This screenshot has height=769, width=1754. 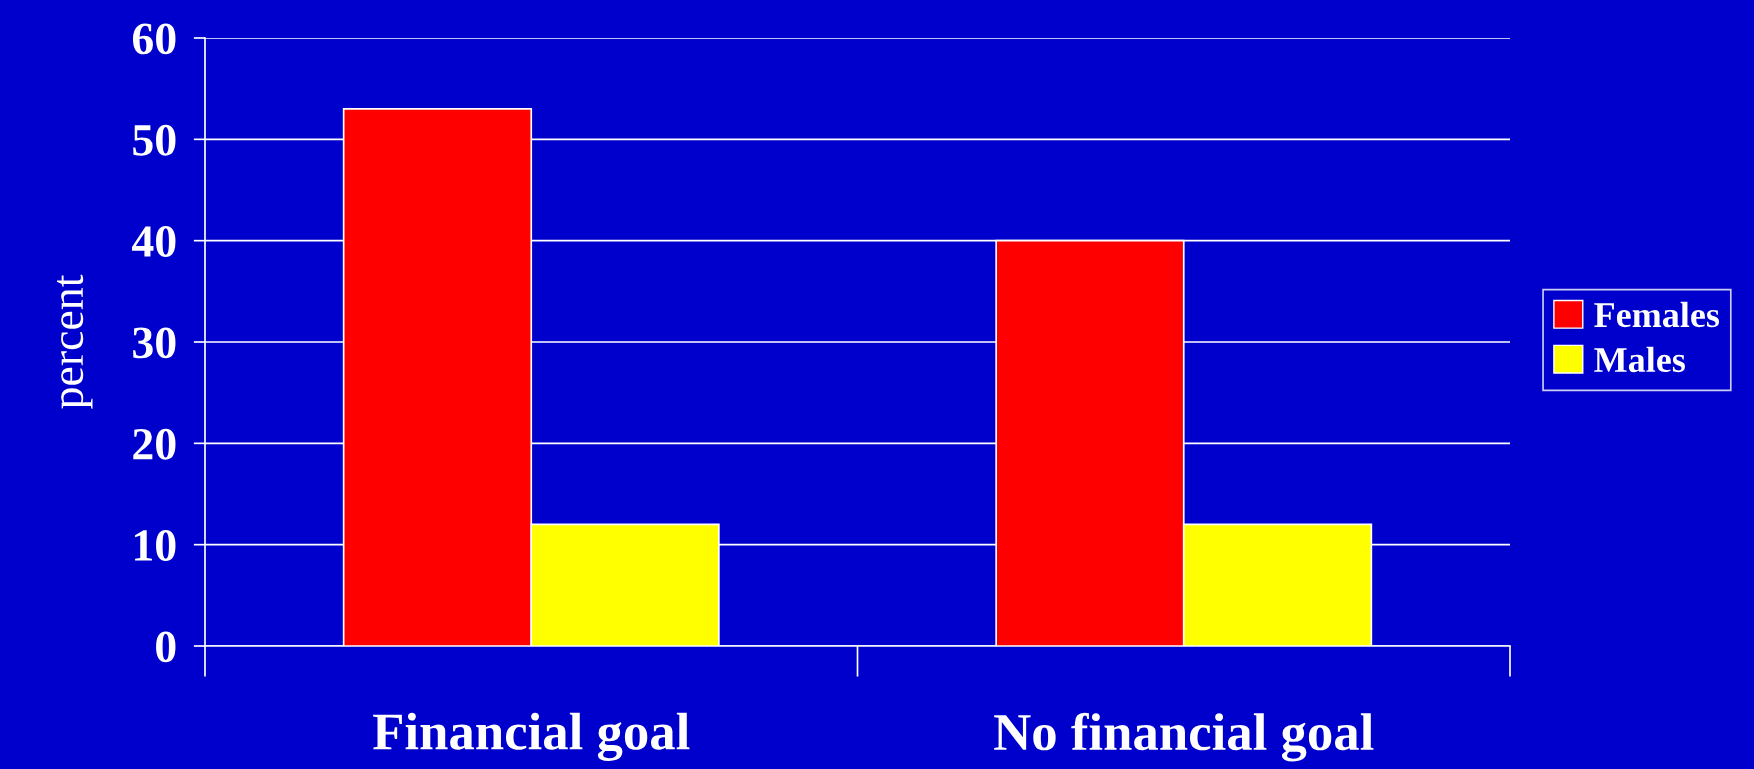 I want to click on y-tick-label: 60, so click(x=154, y=39).